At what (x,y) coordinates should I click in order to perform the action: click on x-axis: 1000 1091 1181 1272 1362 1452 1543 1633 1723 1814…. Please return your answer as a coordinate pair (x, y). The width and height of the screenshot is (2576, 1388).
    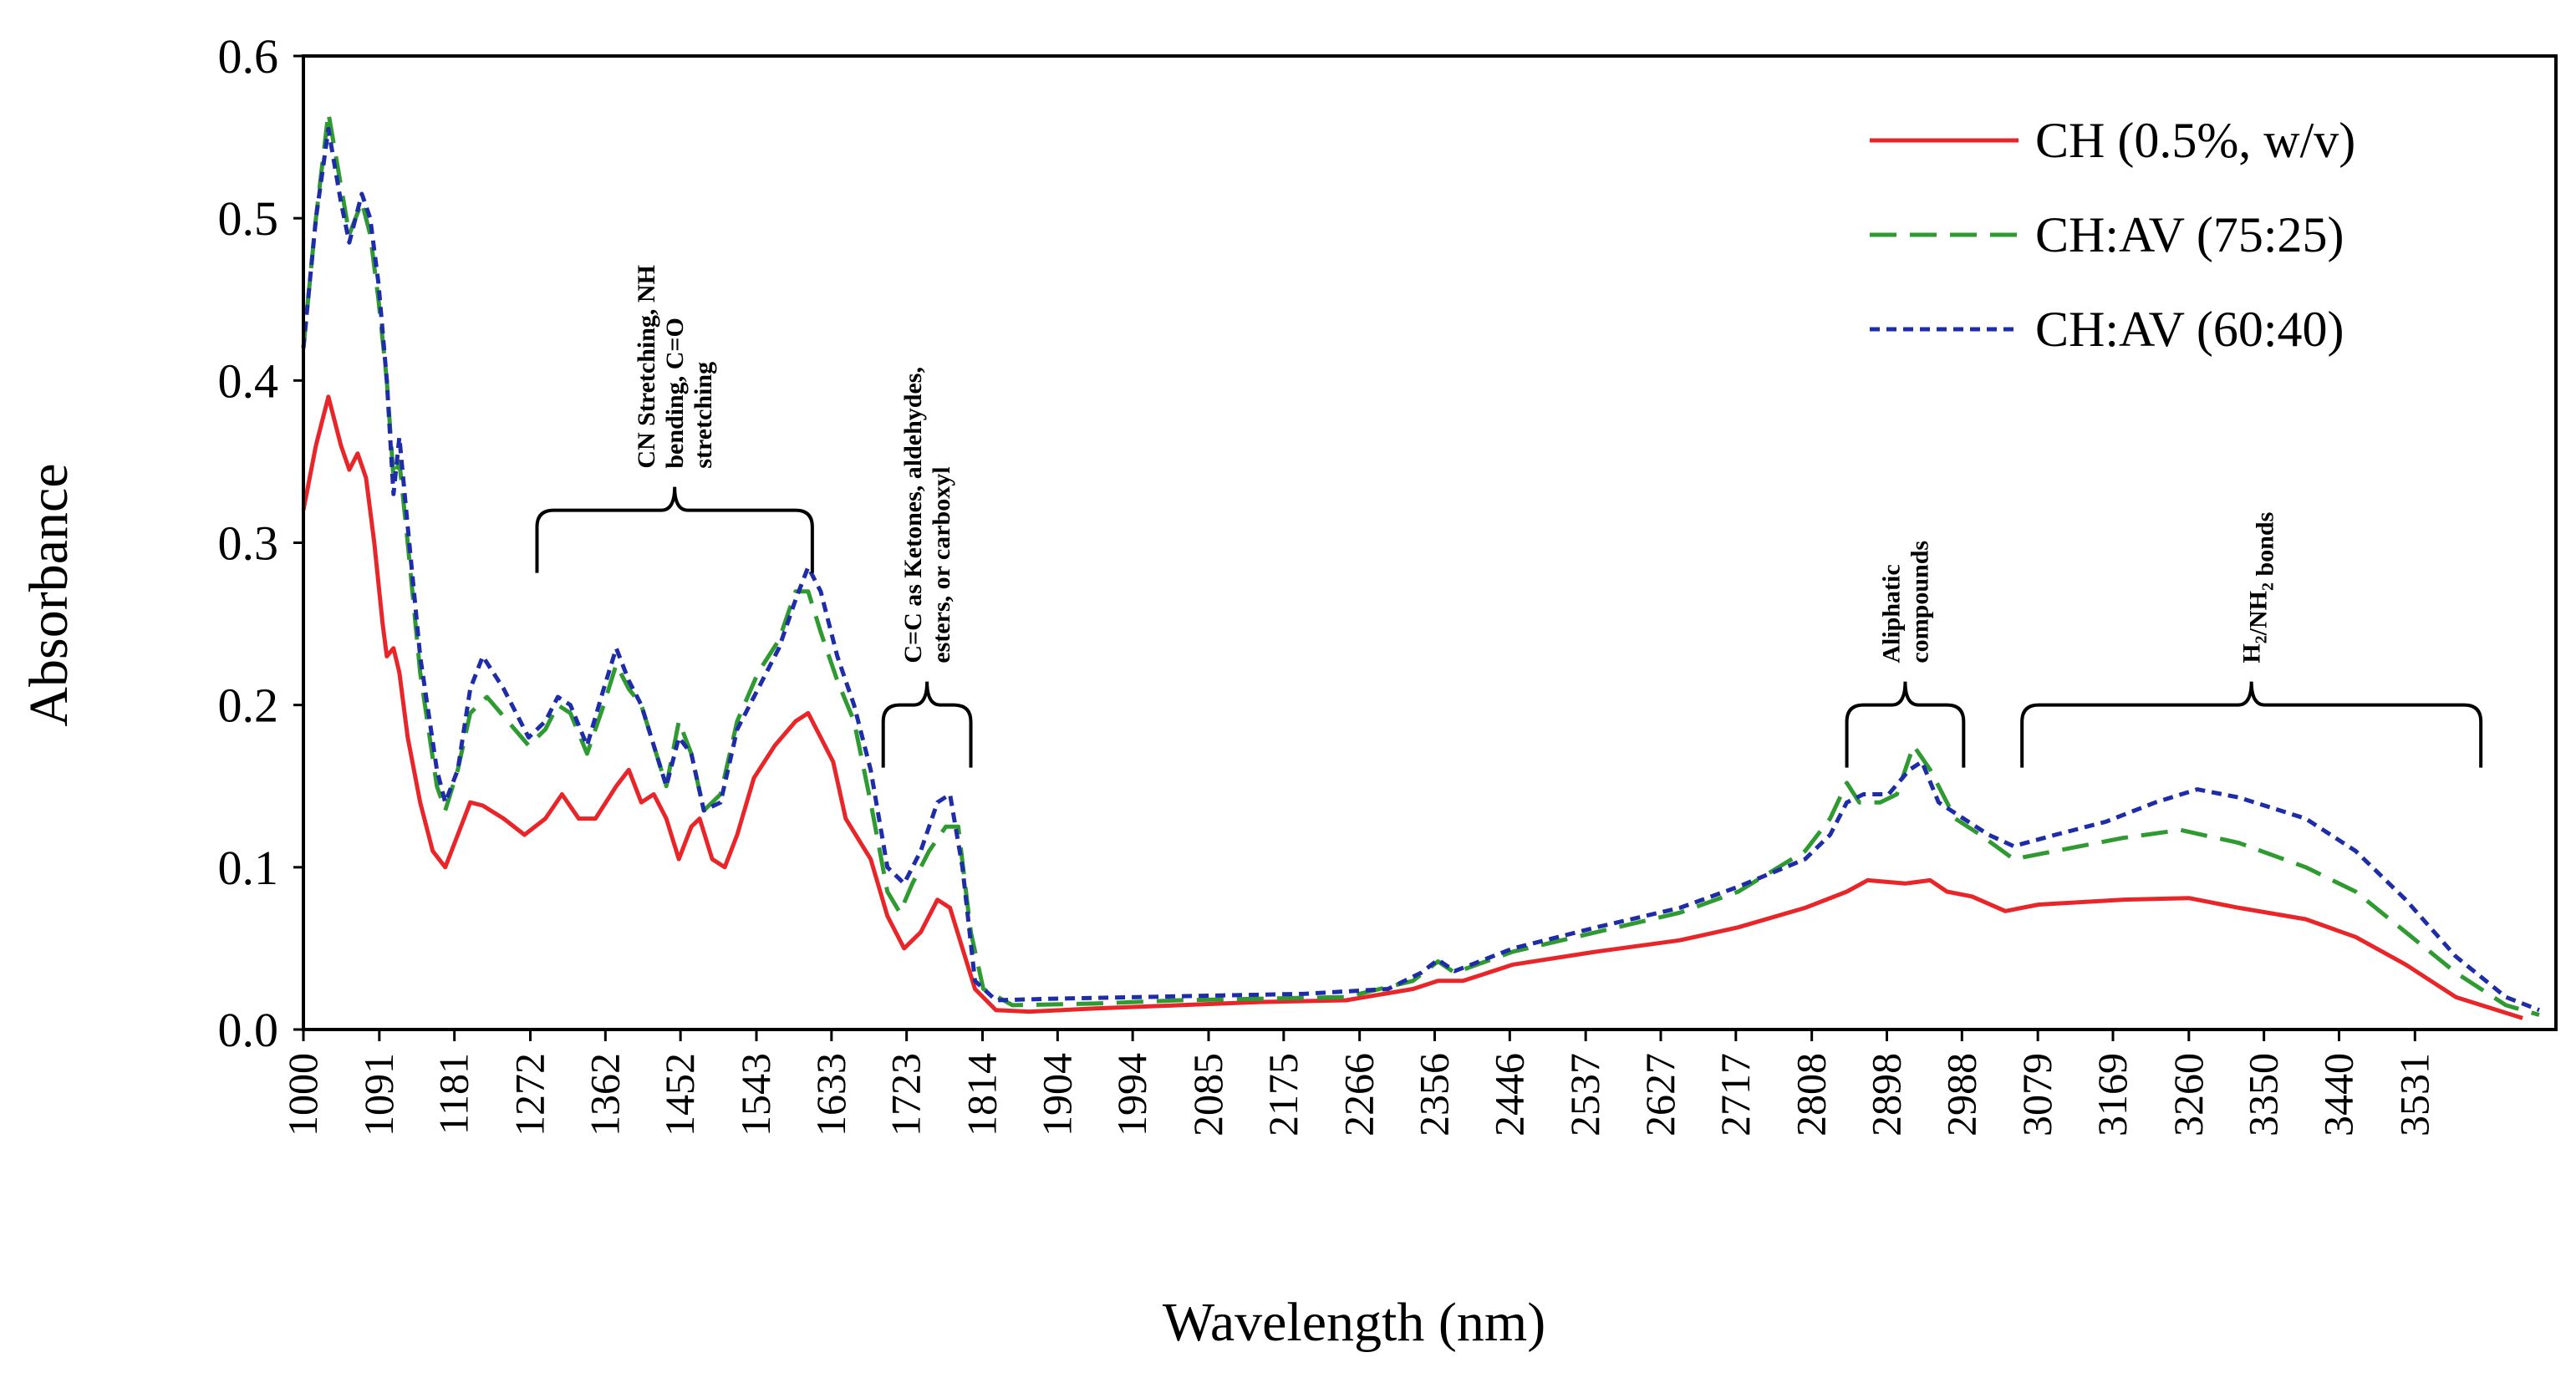
    Looking at the image, I should click on (1358, 1083).